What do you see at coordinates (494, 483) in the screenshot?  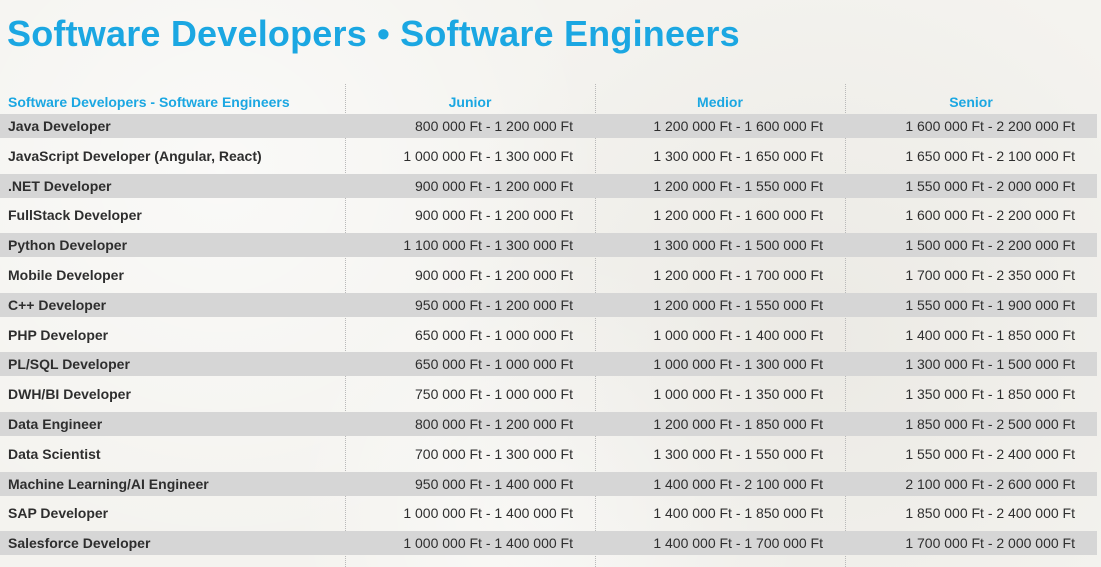 I see `cell-junior: 950 000 Ft - 1 400 000 Ft` at bounding box center [494, 483].